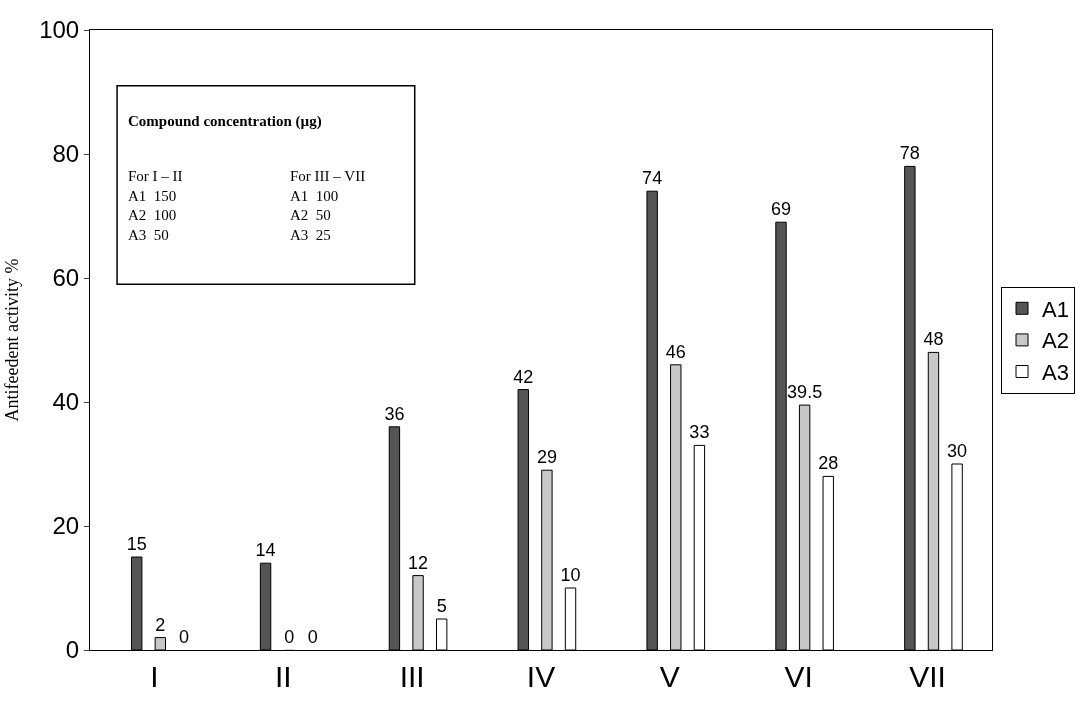  What do you see at coordinates (12, 340) in the screenshot?
I see `y-axis-title: Antifeedent activity %` at bounding box center [12, 340].